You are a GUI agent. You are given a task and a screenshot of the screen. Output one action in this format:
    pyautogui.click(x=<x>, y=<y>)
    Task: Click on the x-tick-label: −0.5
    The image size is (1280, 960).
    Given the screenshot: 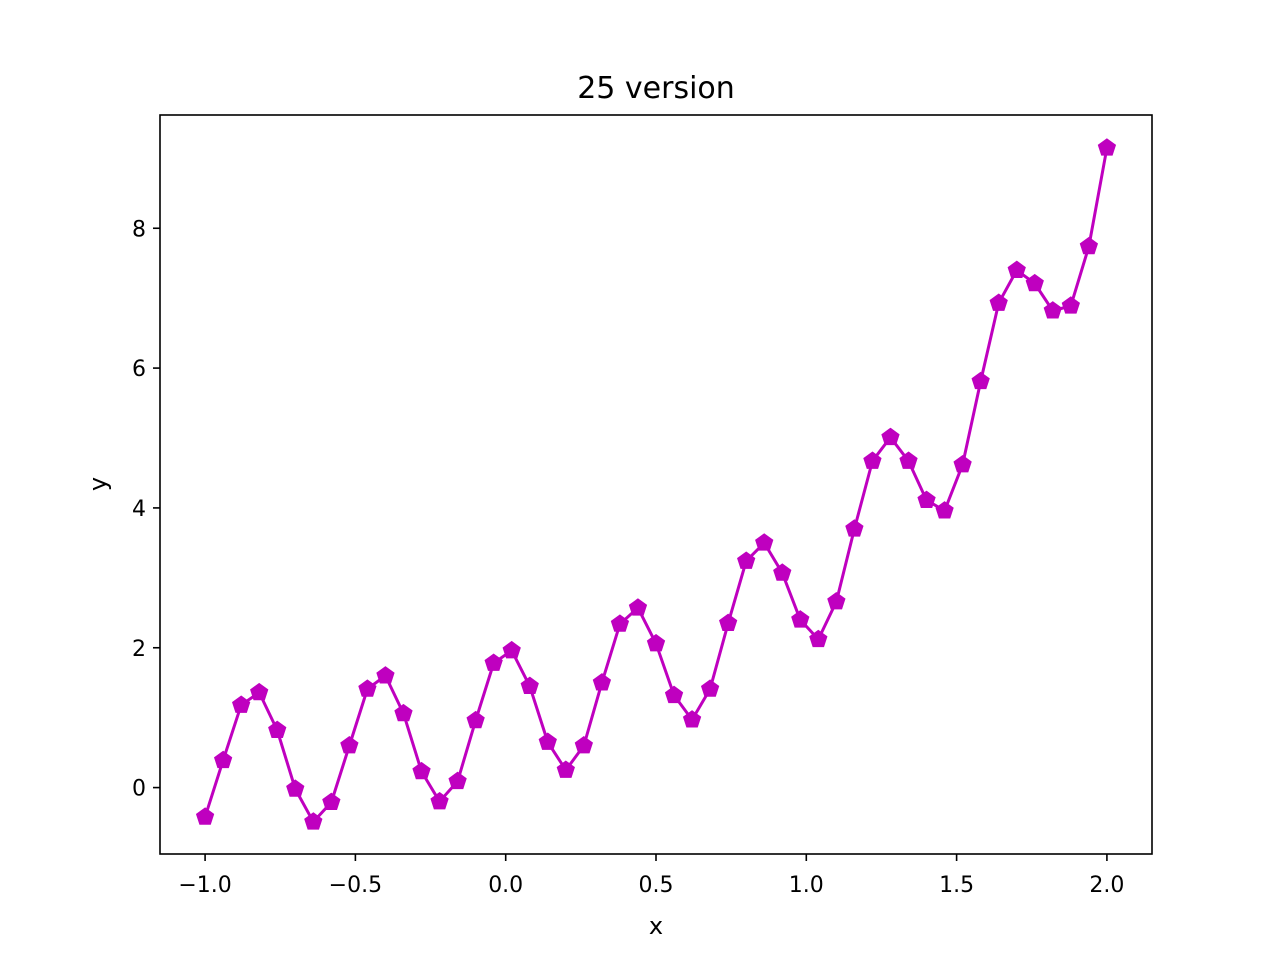 What is the action you would take?
    pyautogui.click(x=355, y=885)
    